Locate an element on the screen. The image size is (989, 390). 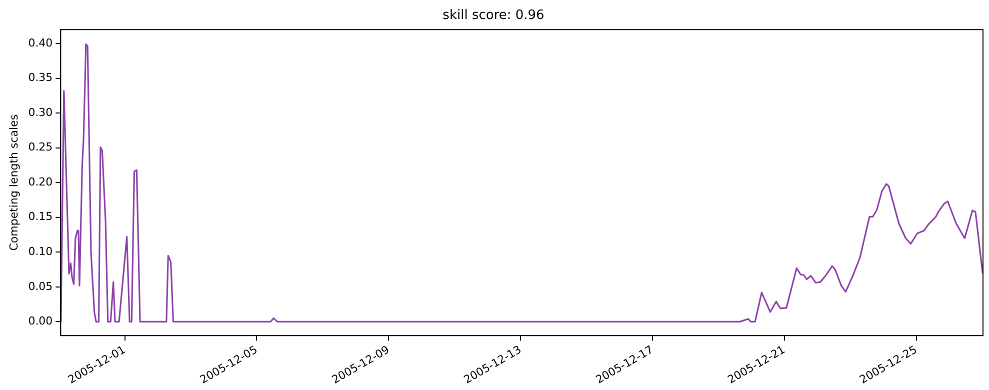
y-tick-label: 0.30 is located at coordinates (40, 112).